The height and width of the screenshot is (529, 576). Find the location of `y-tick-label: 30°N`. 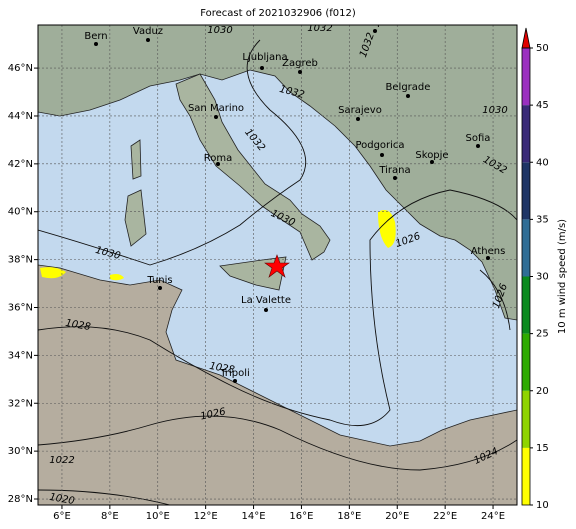

y-tick-label: 30°N is located at coordinates (20, 451).